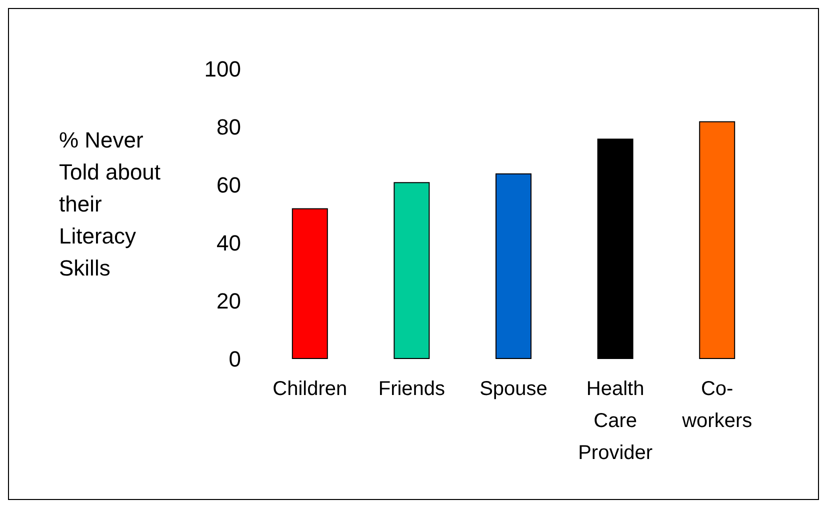 This screenshot has height=508, width=827. Describe the element at coordinates (228, 185) in the screenshot. I see `y-tick-label: 60` at that location.